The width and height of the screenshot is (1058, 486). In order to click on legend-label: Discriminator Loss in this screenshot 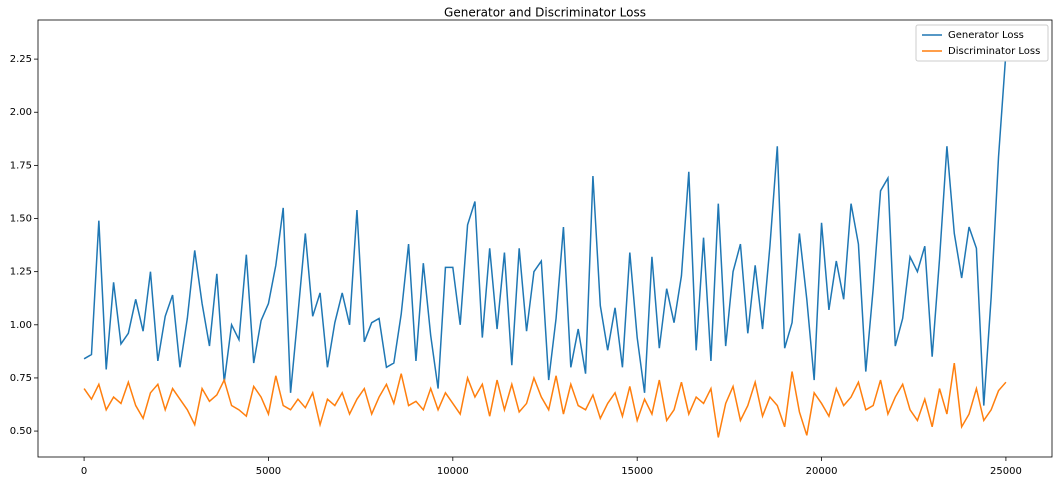, I will do `click(994, 51)`.